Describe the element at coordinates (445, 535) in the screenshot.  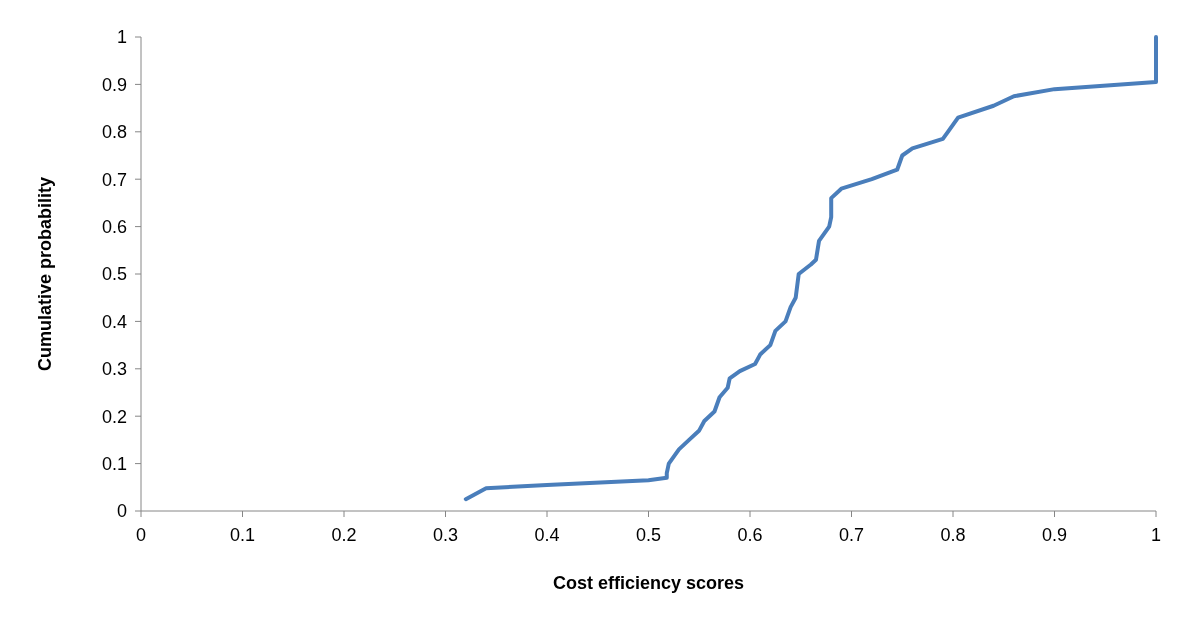
I see `x-tick-label: 0.3` at that location.